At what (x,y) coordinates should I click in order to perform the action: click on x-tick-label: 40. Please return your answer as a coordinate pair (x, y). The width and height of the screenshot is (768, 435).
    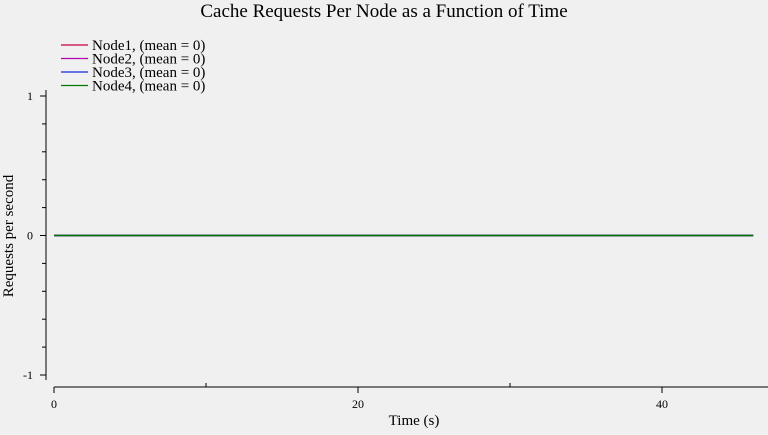
    Looking at the image, I should click on (662, 404).